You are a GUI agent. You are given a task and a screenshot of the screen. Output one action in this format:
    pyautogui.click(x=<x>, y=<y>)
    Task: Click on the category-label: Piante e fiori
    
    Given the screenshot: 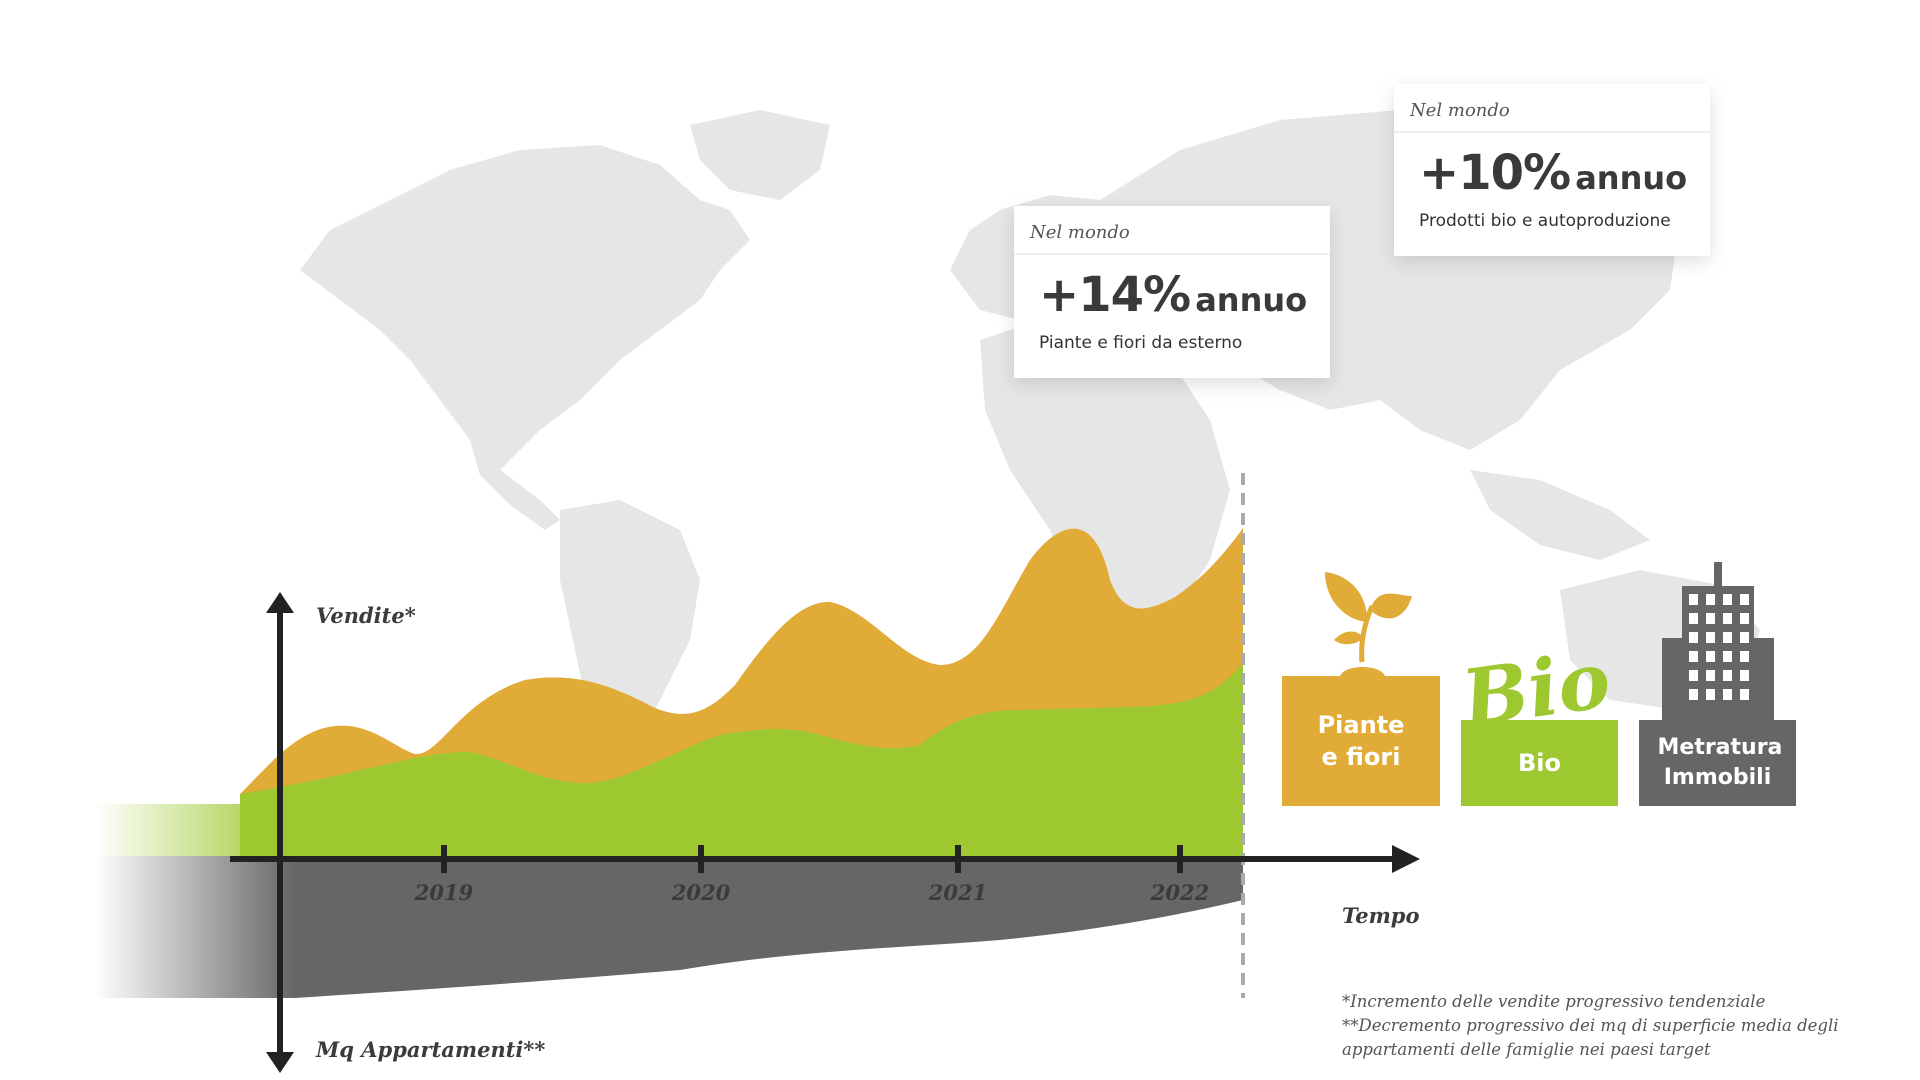 What is the action you would take?
    pyautogui.click(x=1361, y=741)
    